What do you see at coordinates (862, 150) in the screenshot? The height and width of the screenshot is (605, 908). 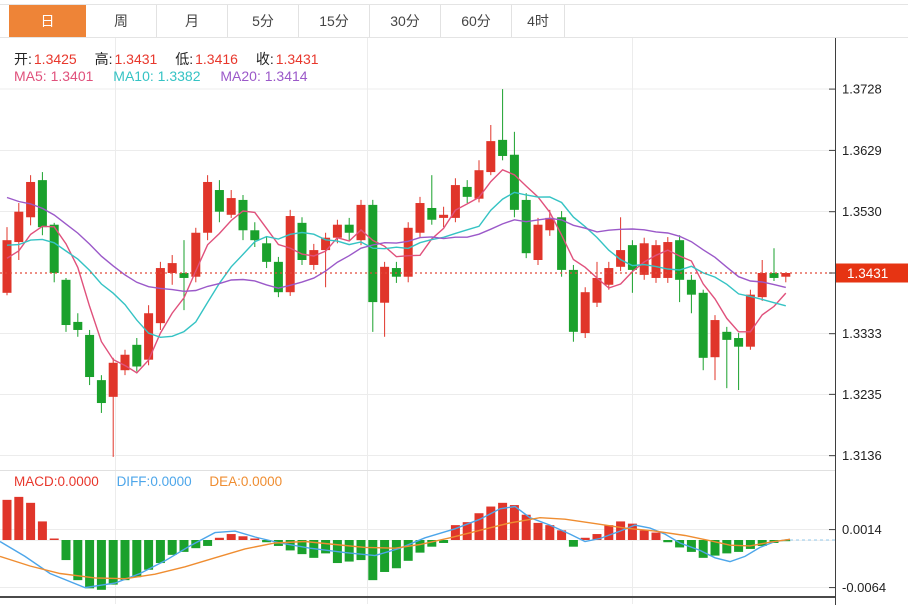 I see `price-tick-label: 1.3629` at bounding box center [862, 150].